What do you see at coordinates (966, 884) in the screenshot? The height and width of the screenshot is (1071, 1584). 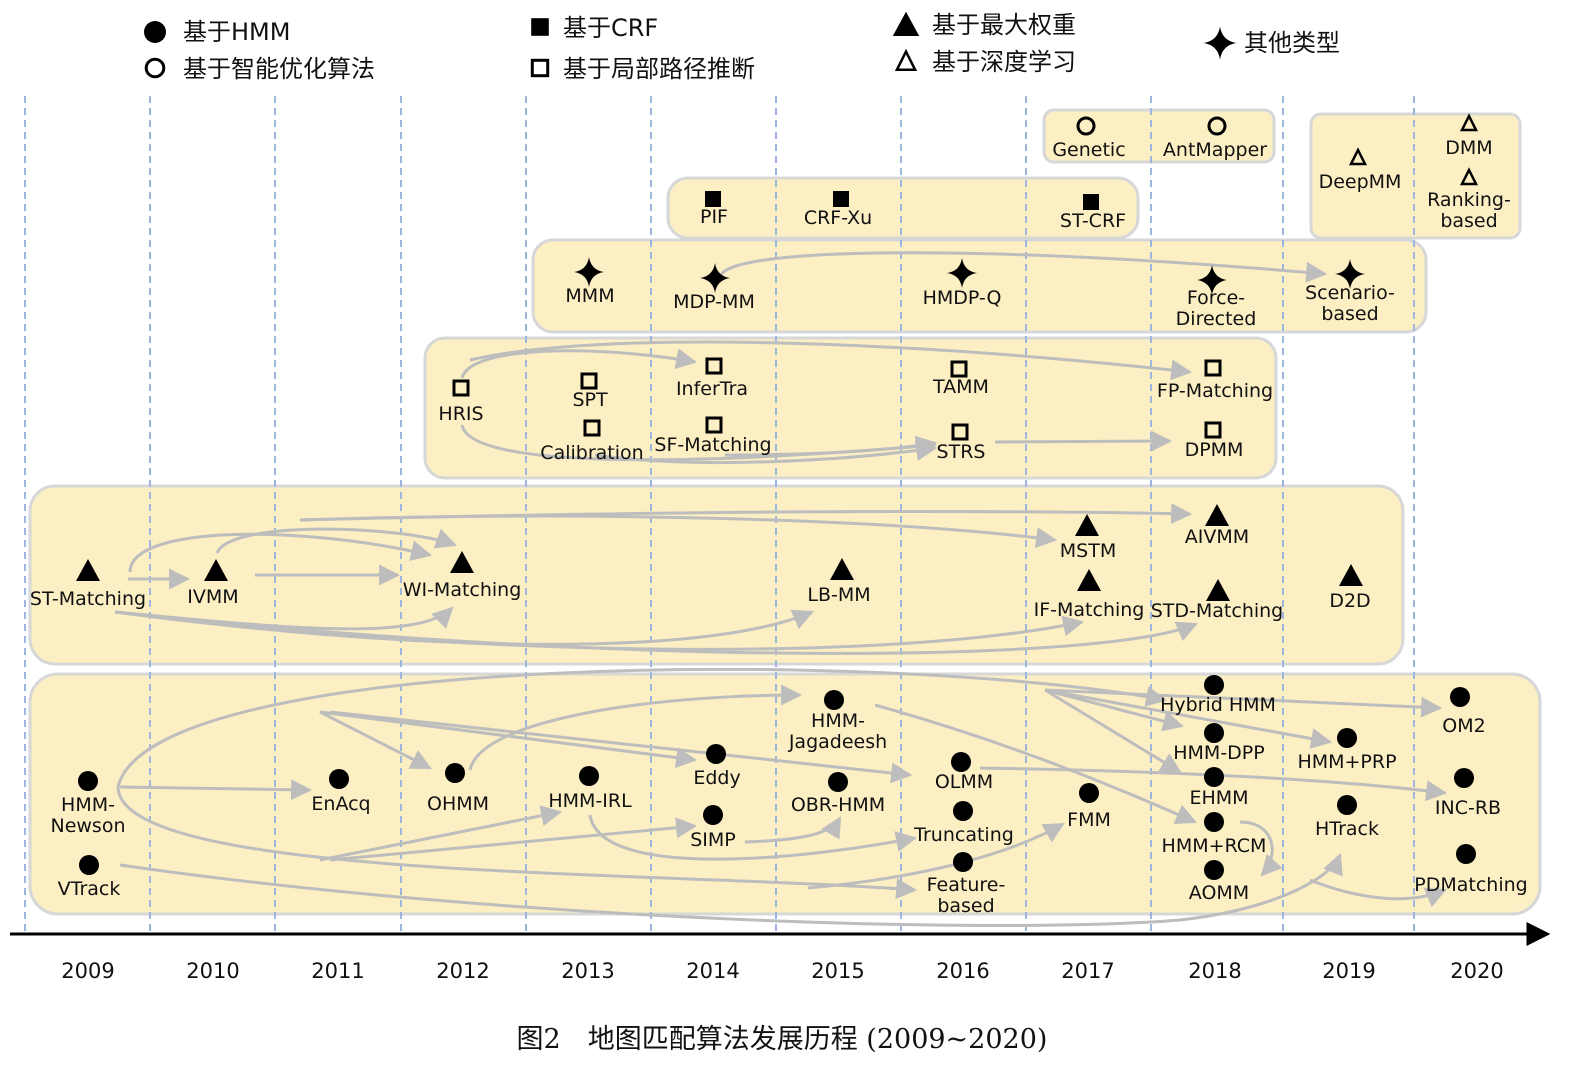 I see `node-feature: Feature-based` at bounding box center [966, 884].